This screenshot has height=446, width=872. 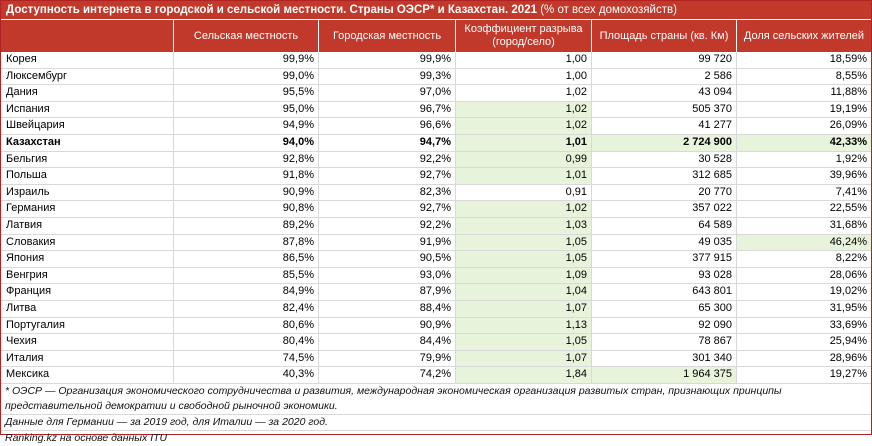 I want to click on cell-country: Словакия, so click(x=31, y=241).